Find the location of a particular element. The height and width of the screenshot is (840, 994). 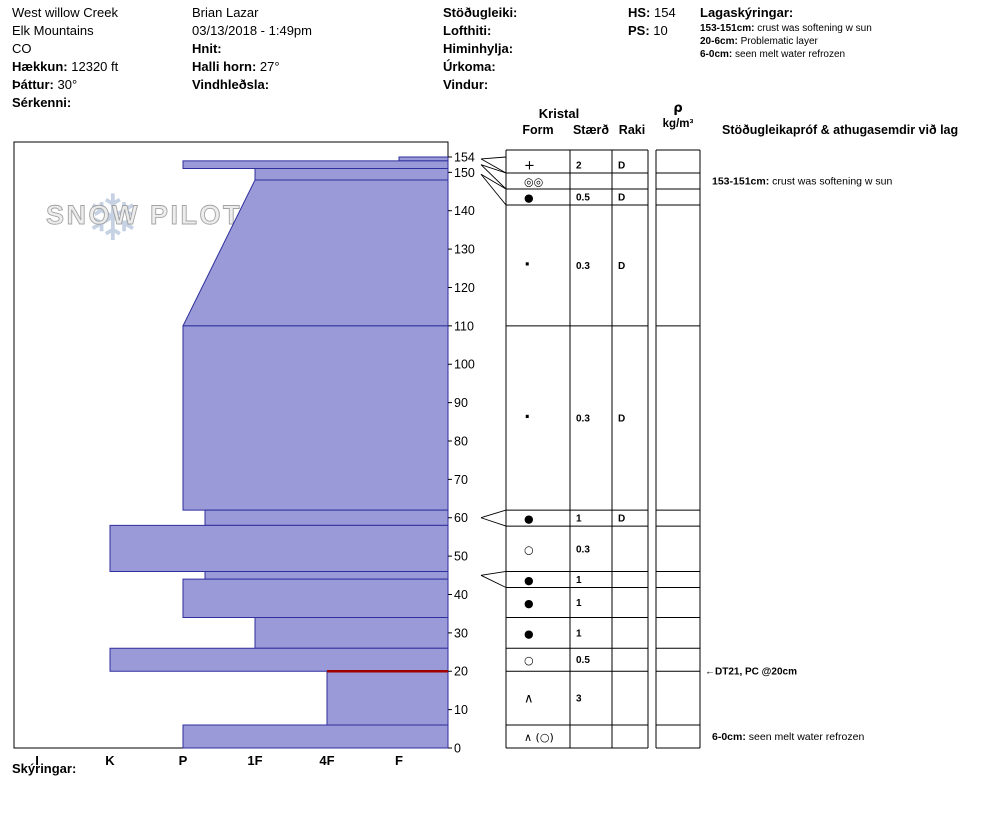

layer-comment: 6-0cm: seen melt water refrozen is located at coordinates (788, 737).